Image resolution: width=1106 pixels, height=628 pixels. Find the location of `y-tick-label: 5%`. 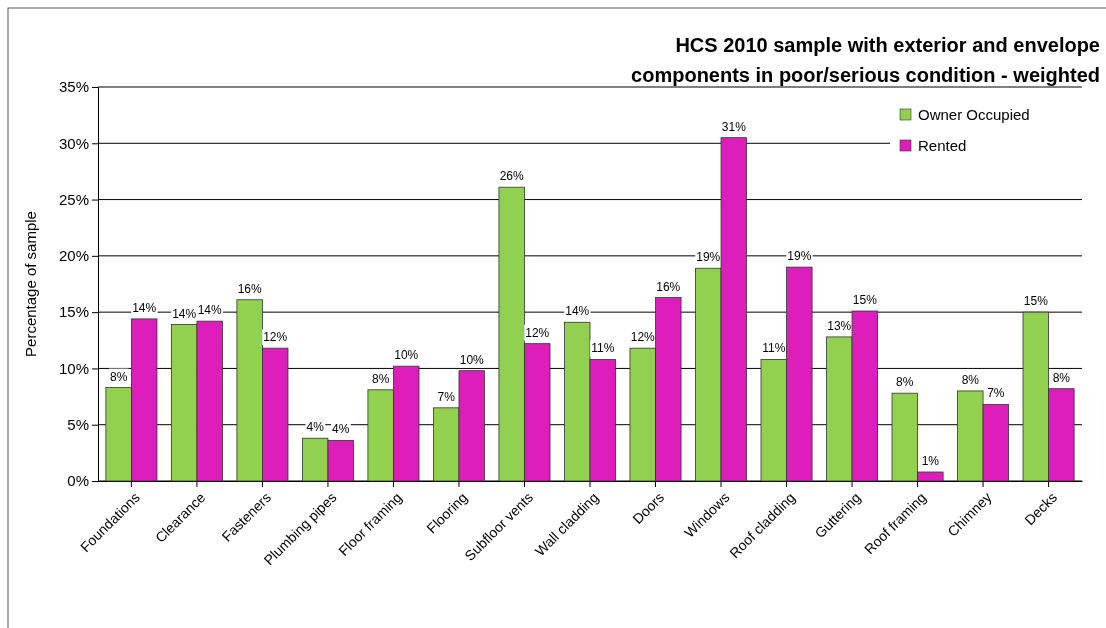

y-tick-label: 5% is located at coordinates (78, 425).